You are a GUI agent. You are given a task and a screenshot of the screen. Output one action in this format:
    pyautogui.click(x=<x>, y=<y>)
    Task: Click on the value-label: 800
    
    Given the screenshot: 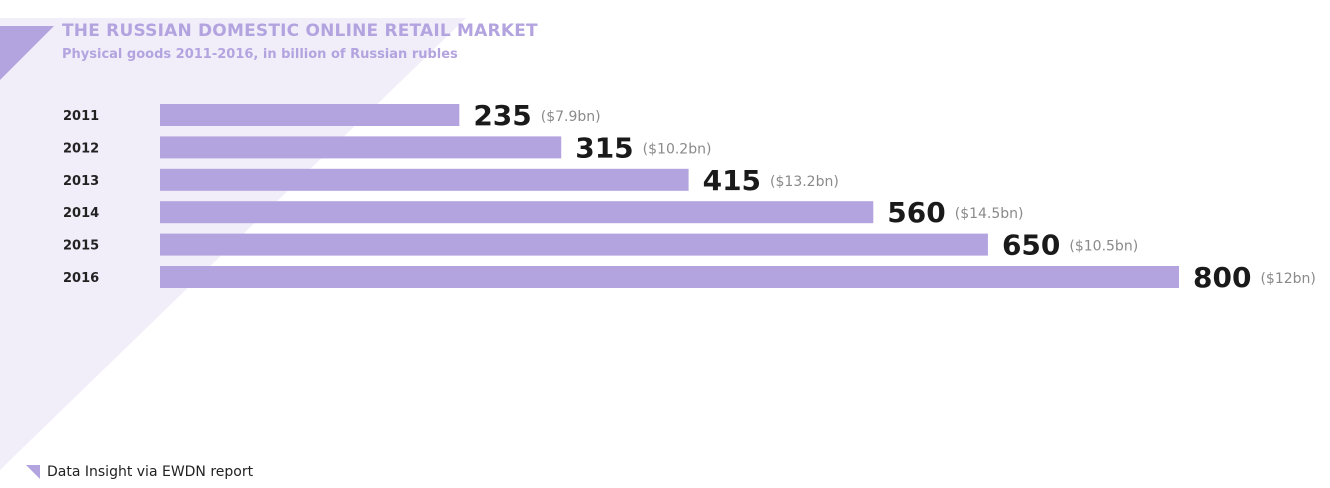 What is the action you would take?
    pyautogui.click(x=1222, y=277)
    